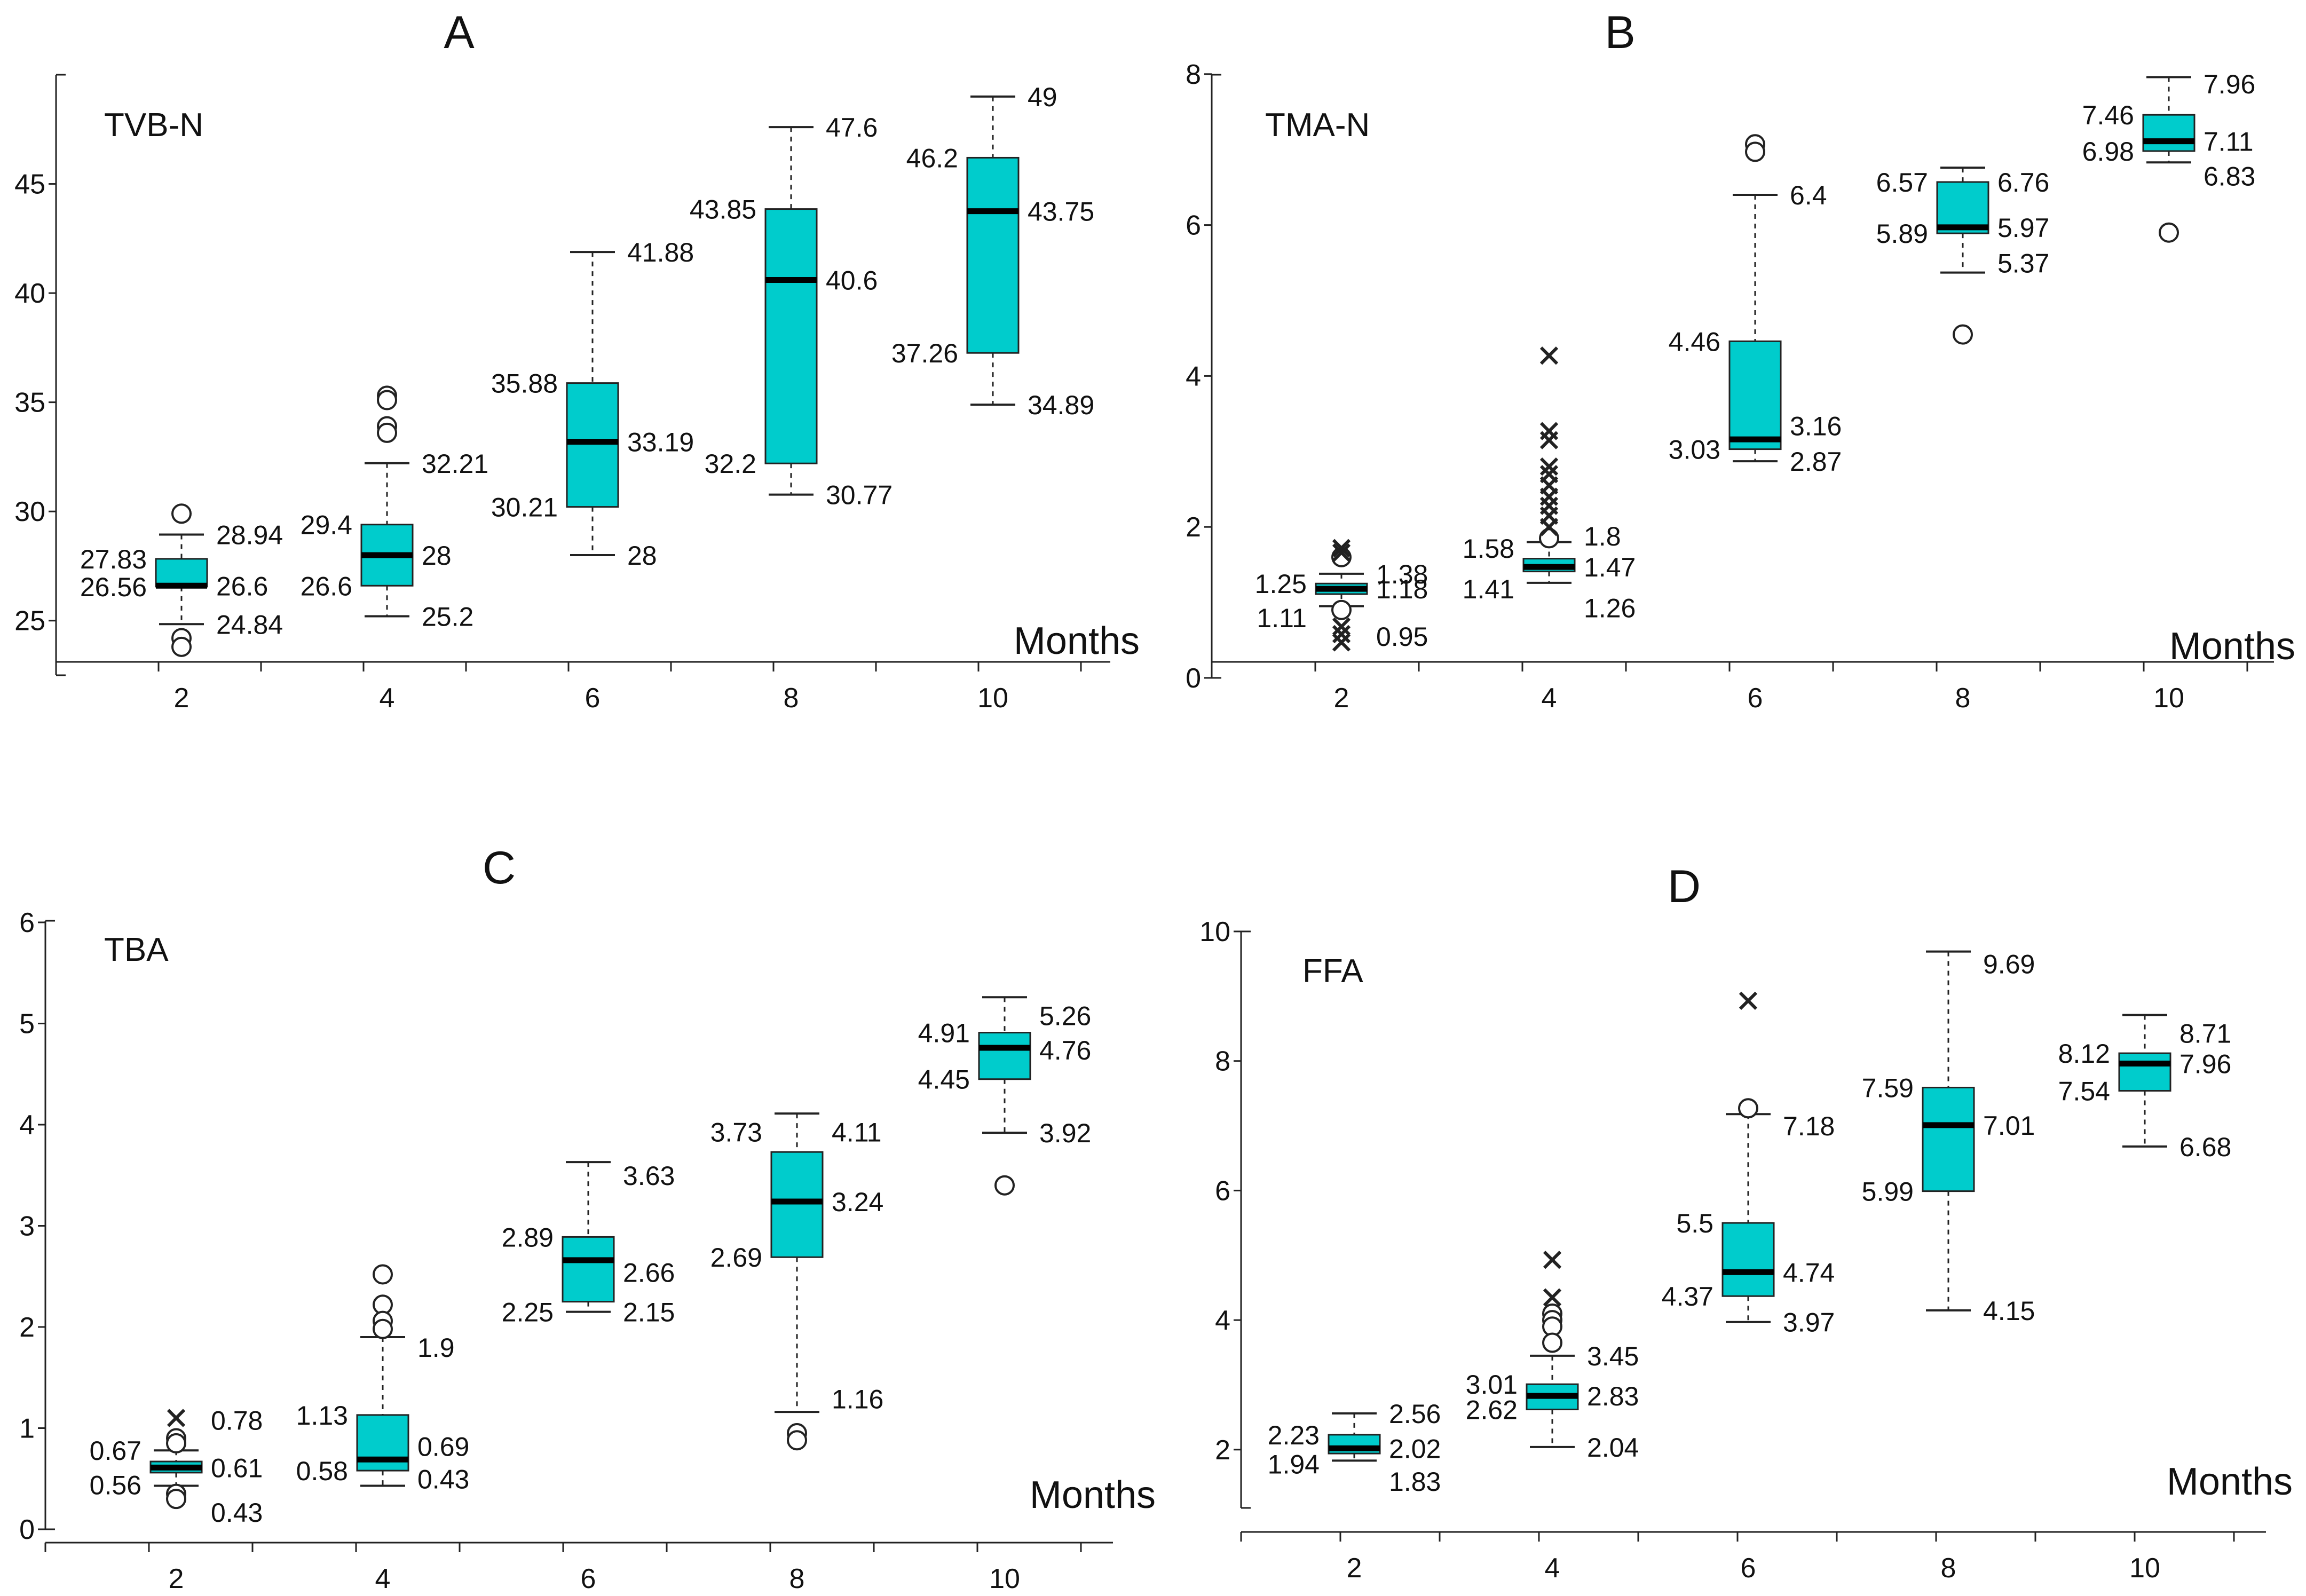 This screenshot has height=1596, width=2306. Describe the element at coordinates (1294, 1464) in the screenshot. I see `panel-d-value-label: 1.94` at that location.